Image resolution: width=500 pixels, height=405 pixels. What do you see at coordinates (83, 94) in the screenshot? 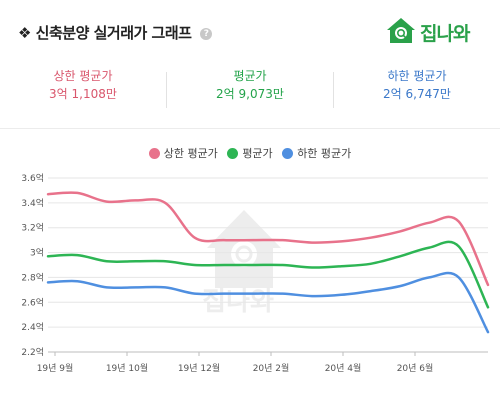
I see `stat-value: 3억 1,108만` at bounding box center [83, 94].